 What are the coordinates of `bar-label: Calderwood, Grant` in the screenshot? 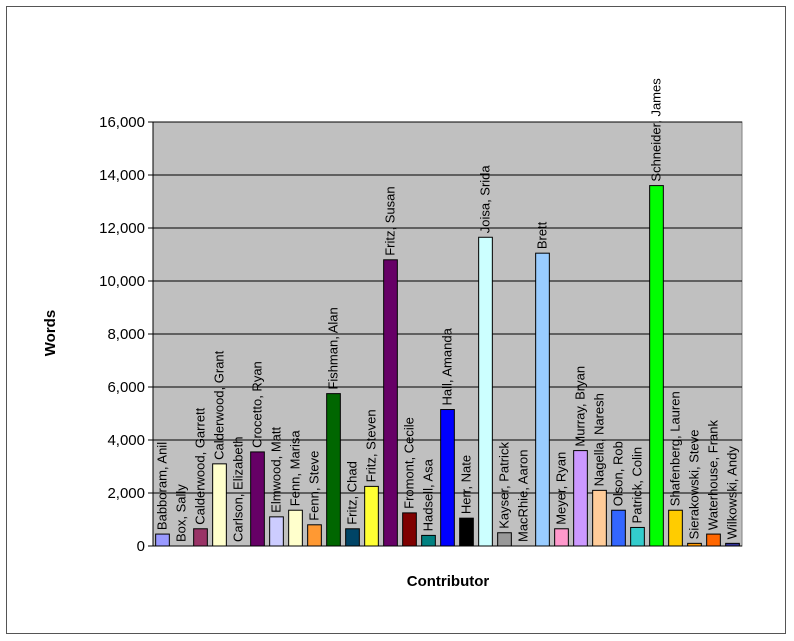 It's located at (219, 404).